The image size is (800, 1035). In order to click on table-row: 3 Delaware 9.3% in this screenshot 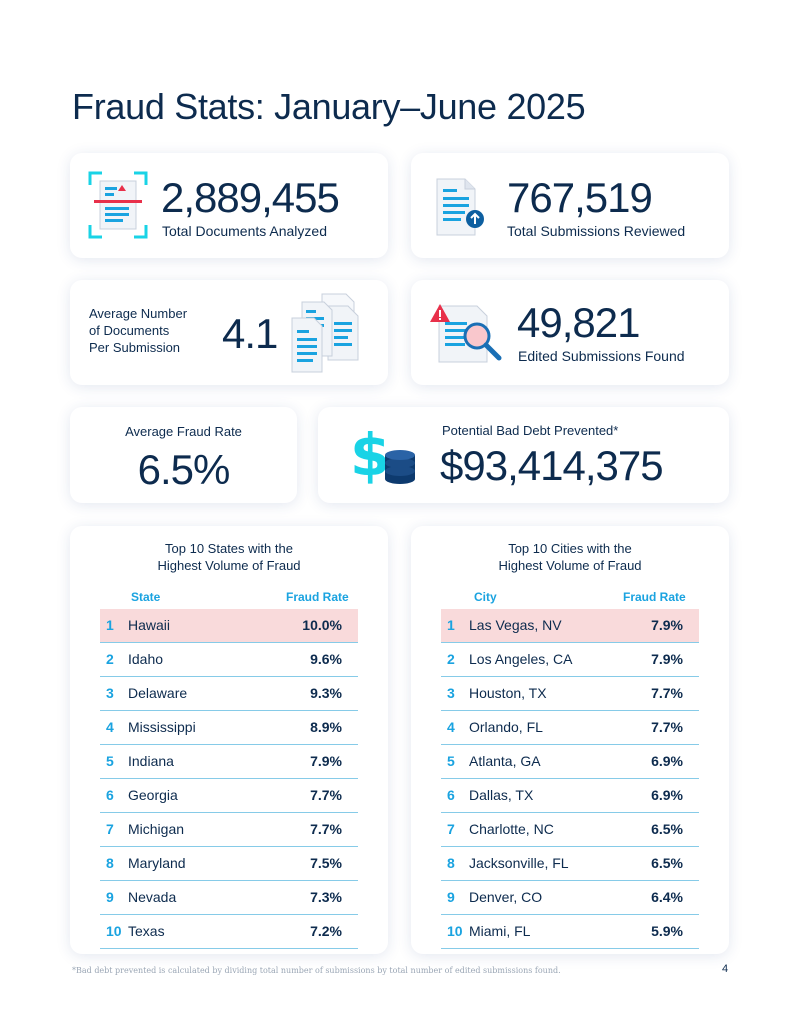, I will do `click(229, 694)`.